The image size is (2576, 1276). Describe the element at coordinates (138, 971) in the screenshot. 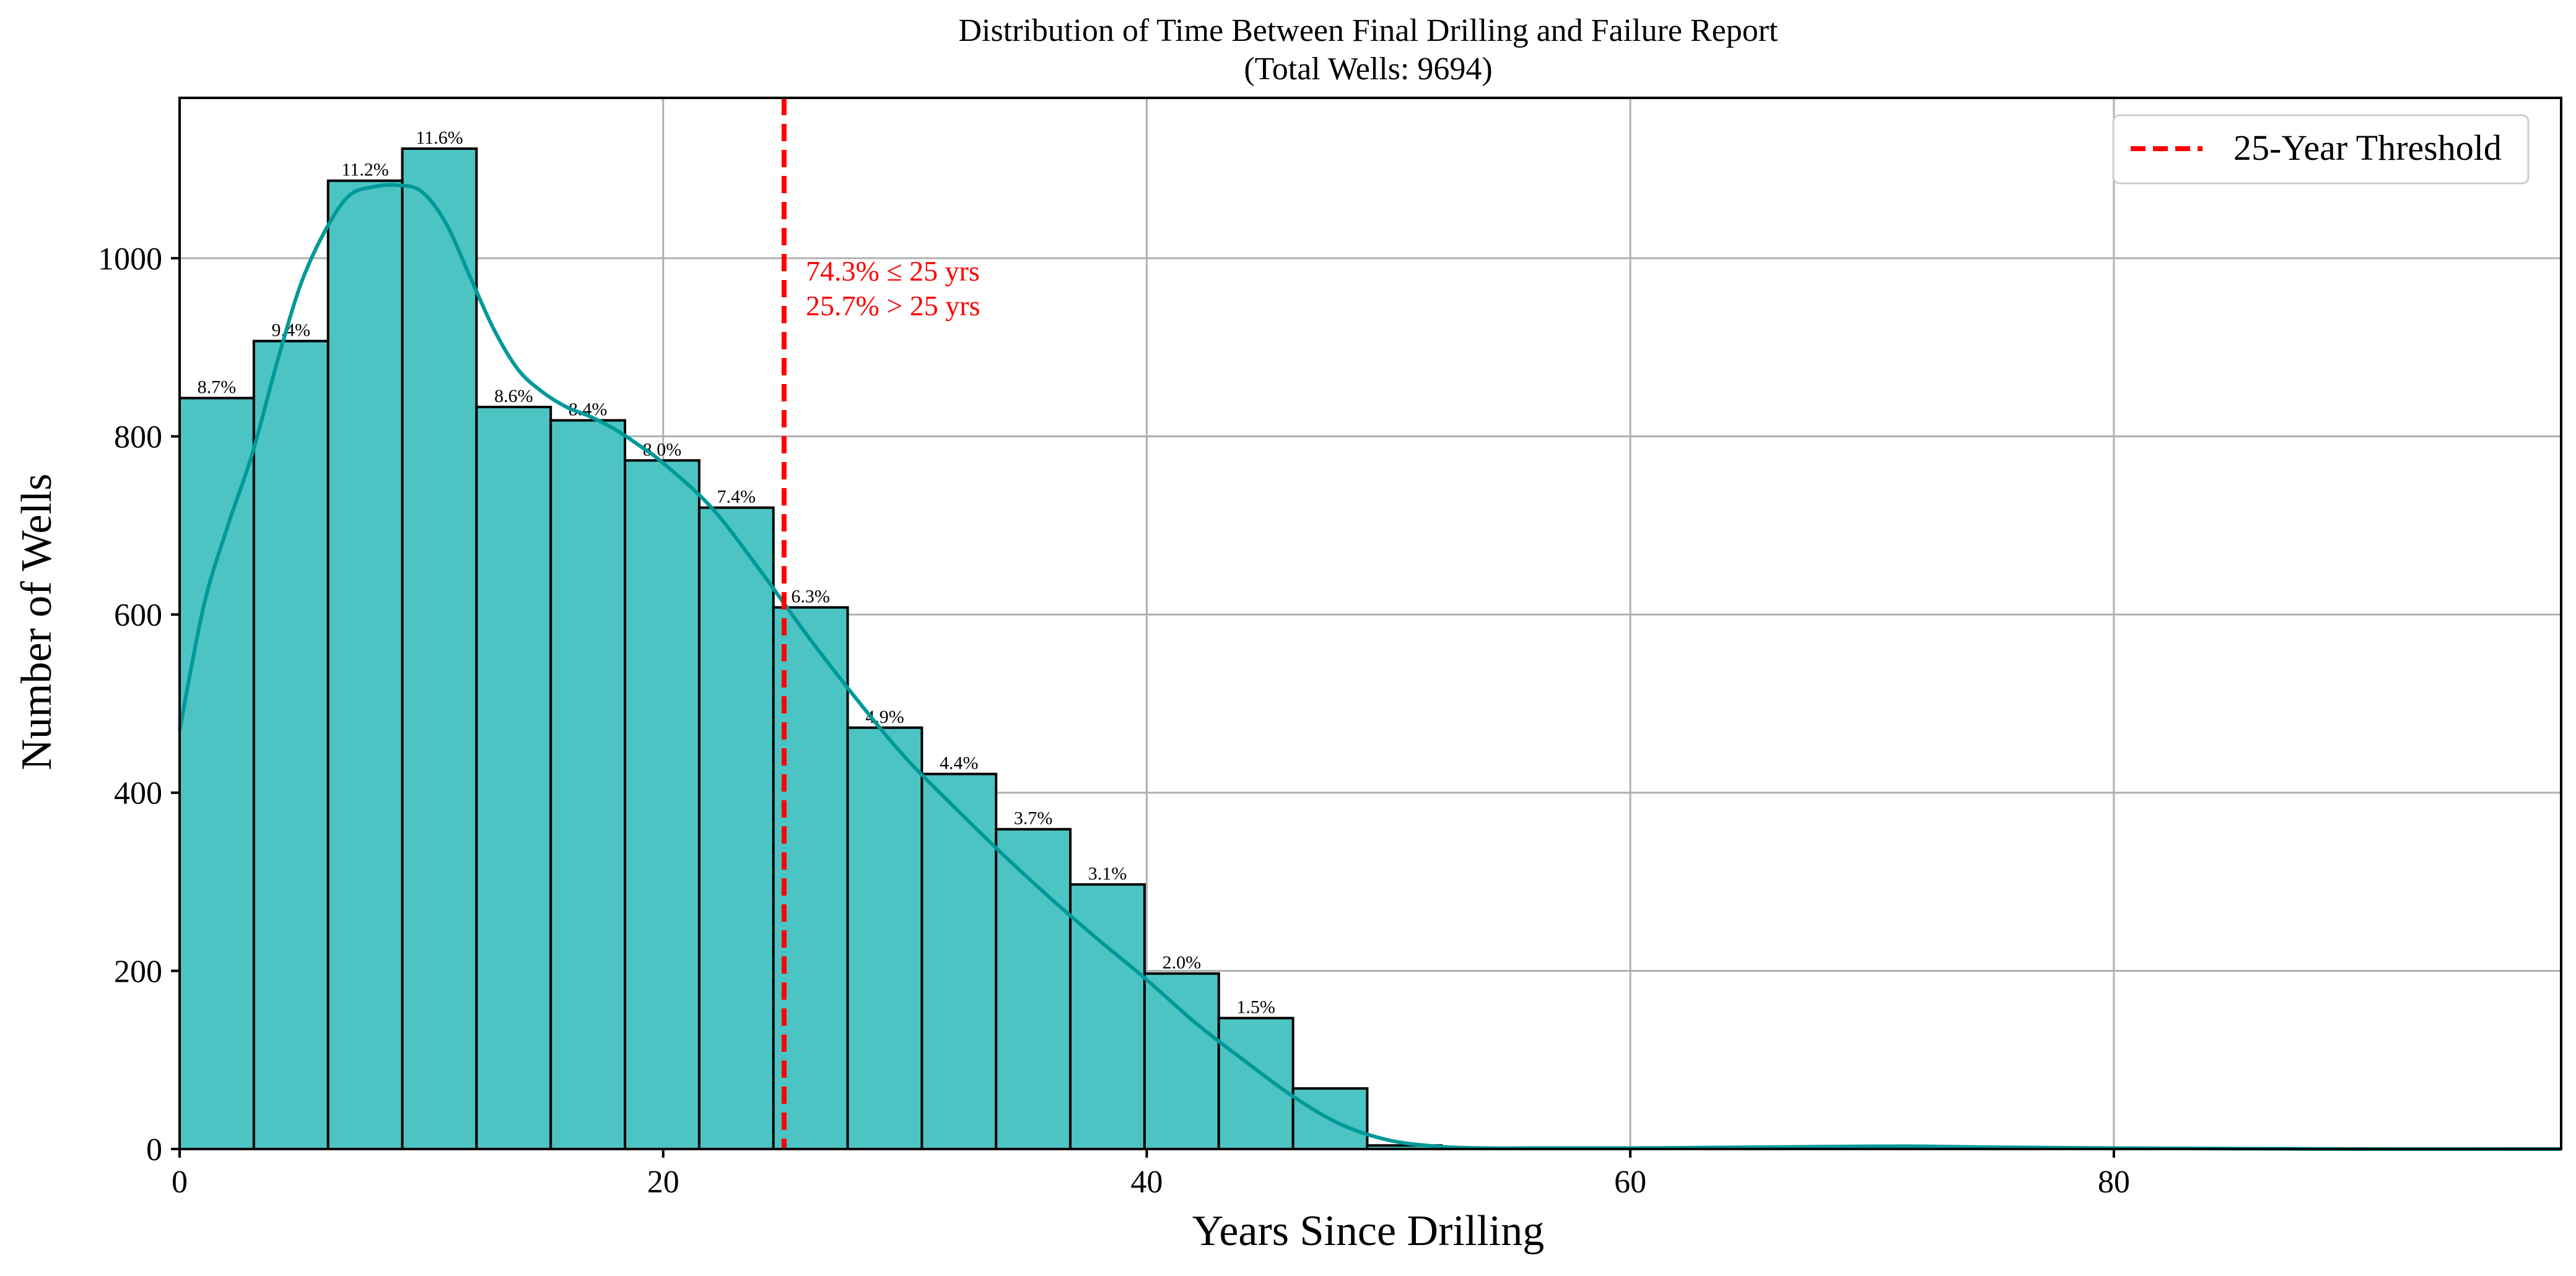

I see `y-tick-label: 200` at that location.